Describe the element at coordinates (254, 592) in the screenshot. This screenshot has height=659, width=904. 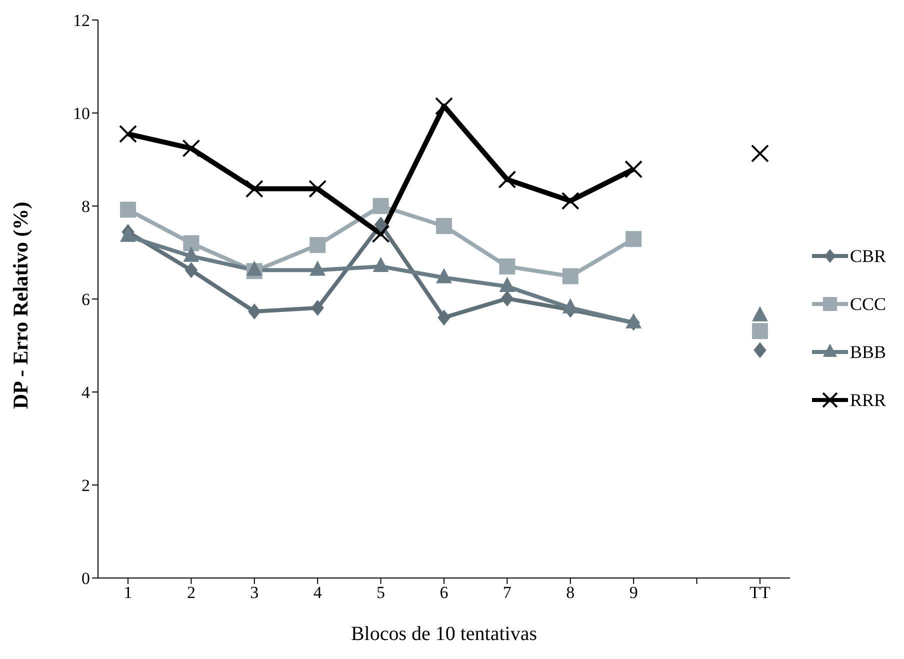
I see `x-tick-label: 3` at that location.